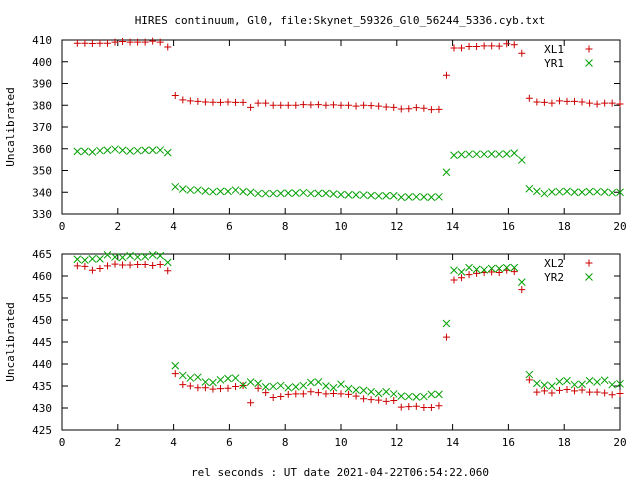  I want to click on y-tick-label: 350, so click(42, 171).